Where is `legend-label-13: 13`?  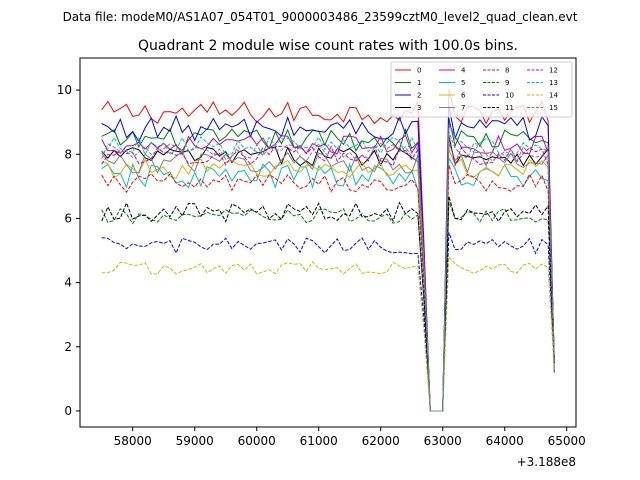 legend-label-13: 13 is located at coordinates (553, 83).